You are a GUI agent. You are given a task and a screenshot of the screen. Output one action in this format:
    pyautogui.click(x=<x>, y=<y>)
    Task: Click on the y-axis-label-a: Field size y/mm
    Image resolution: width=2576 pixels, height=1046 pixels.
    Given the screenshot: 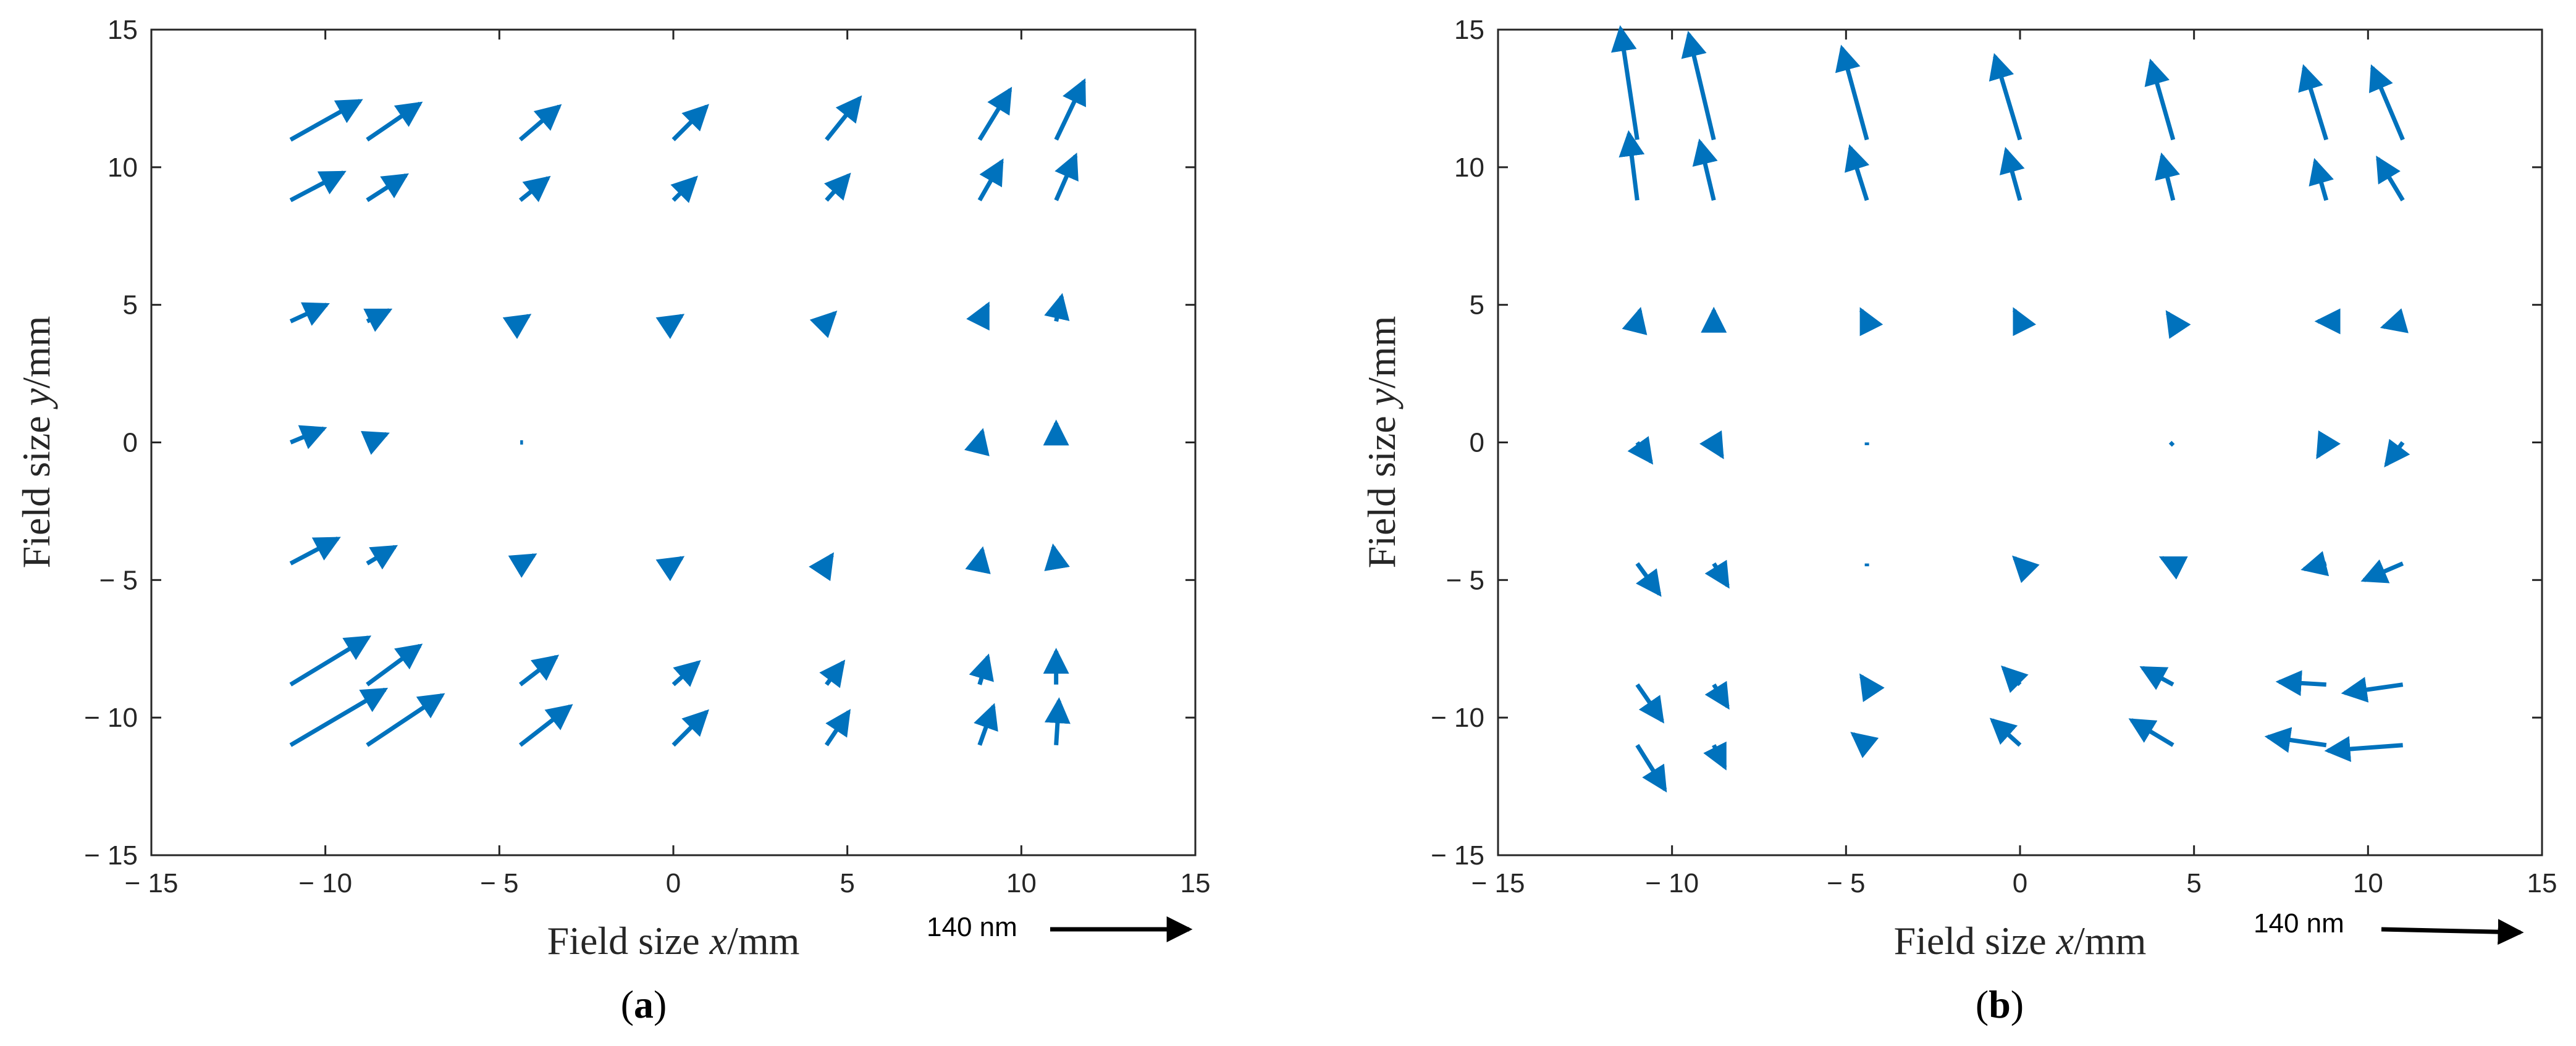 What is the action you would take?
    pyautogui.click(x=36, y=442)
    